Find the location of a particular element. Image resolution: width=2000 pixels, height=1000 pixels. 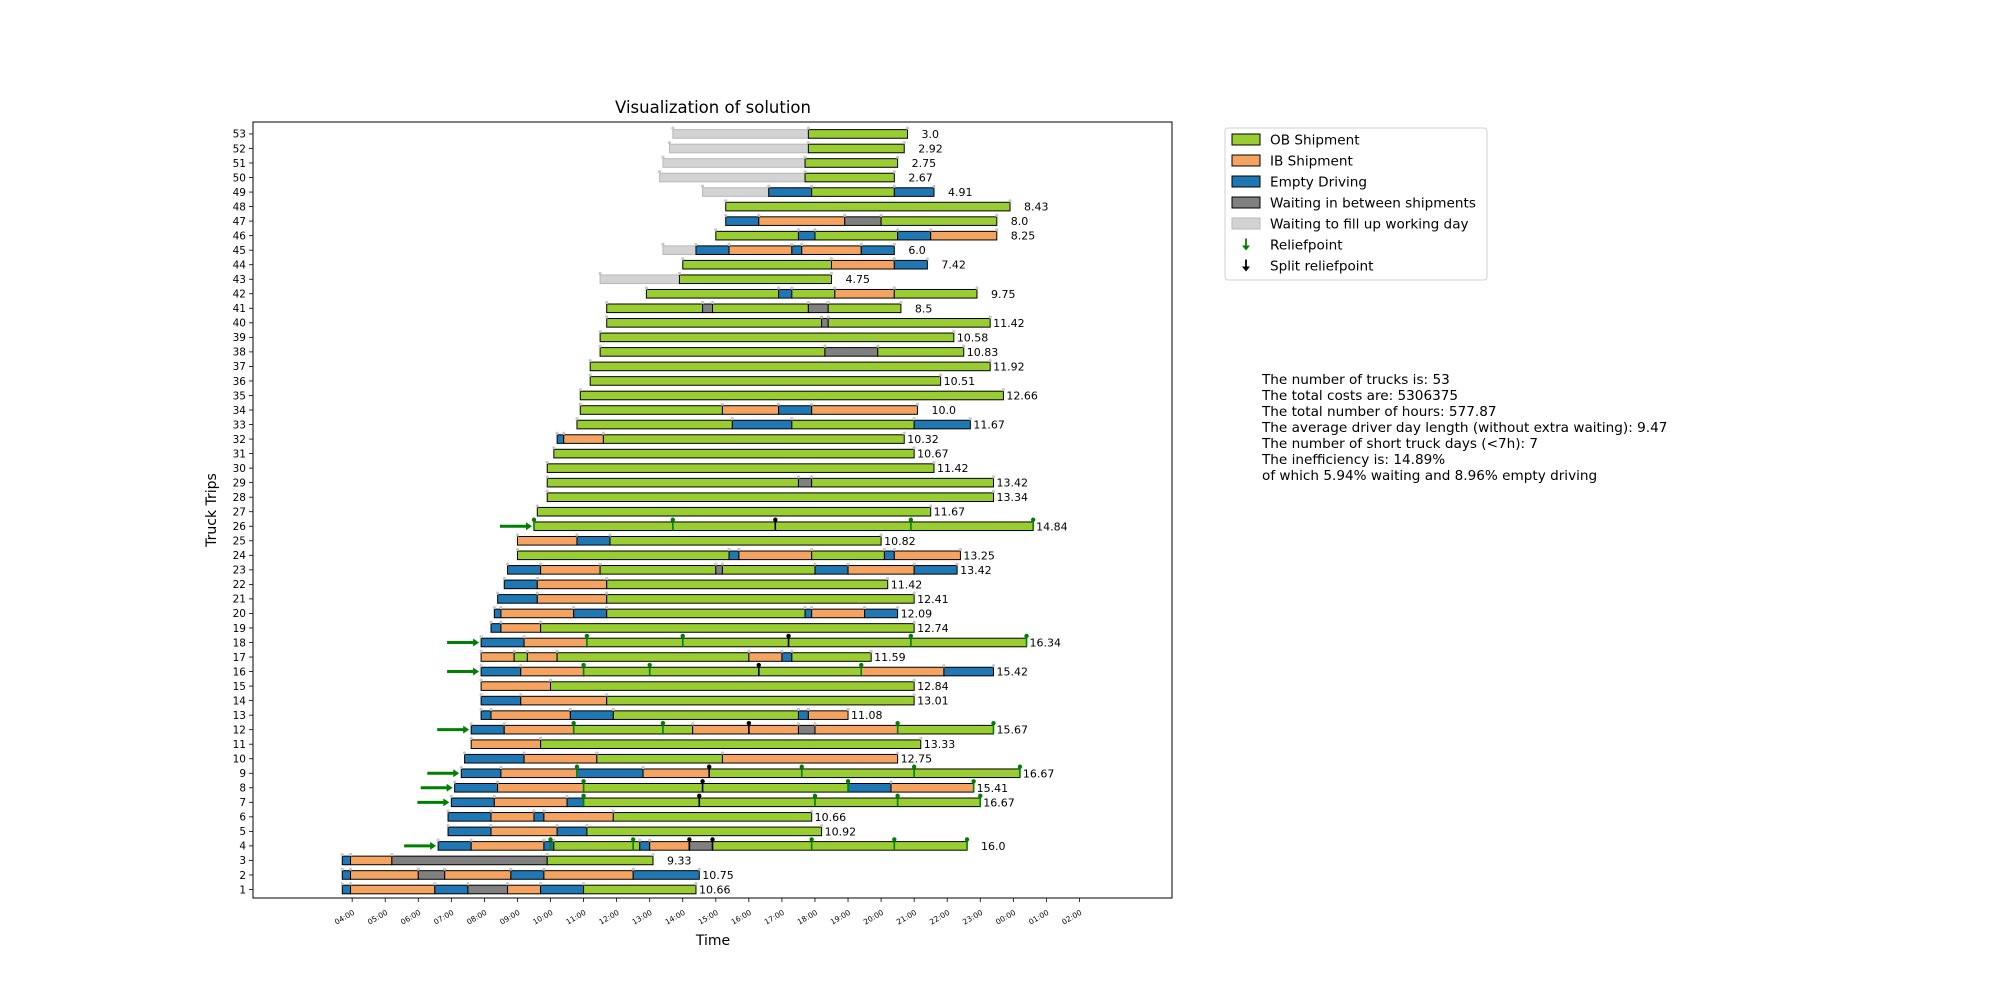

legend-label: Waiting in between shipments is located at coordinates (1373, 204).